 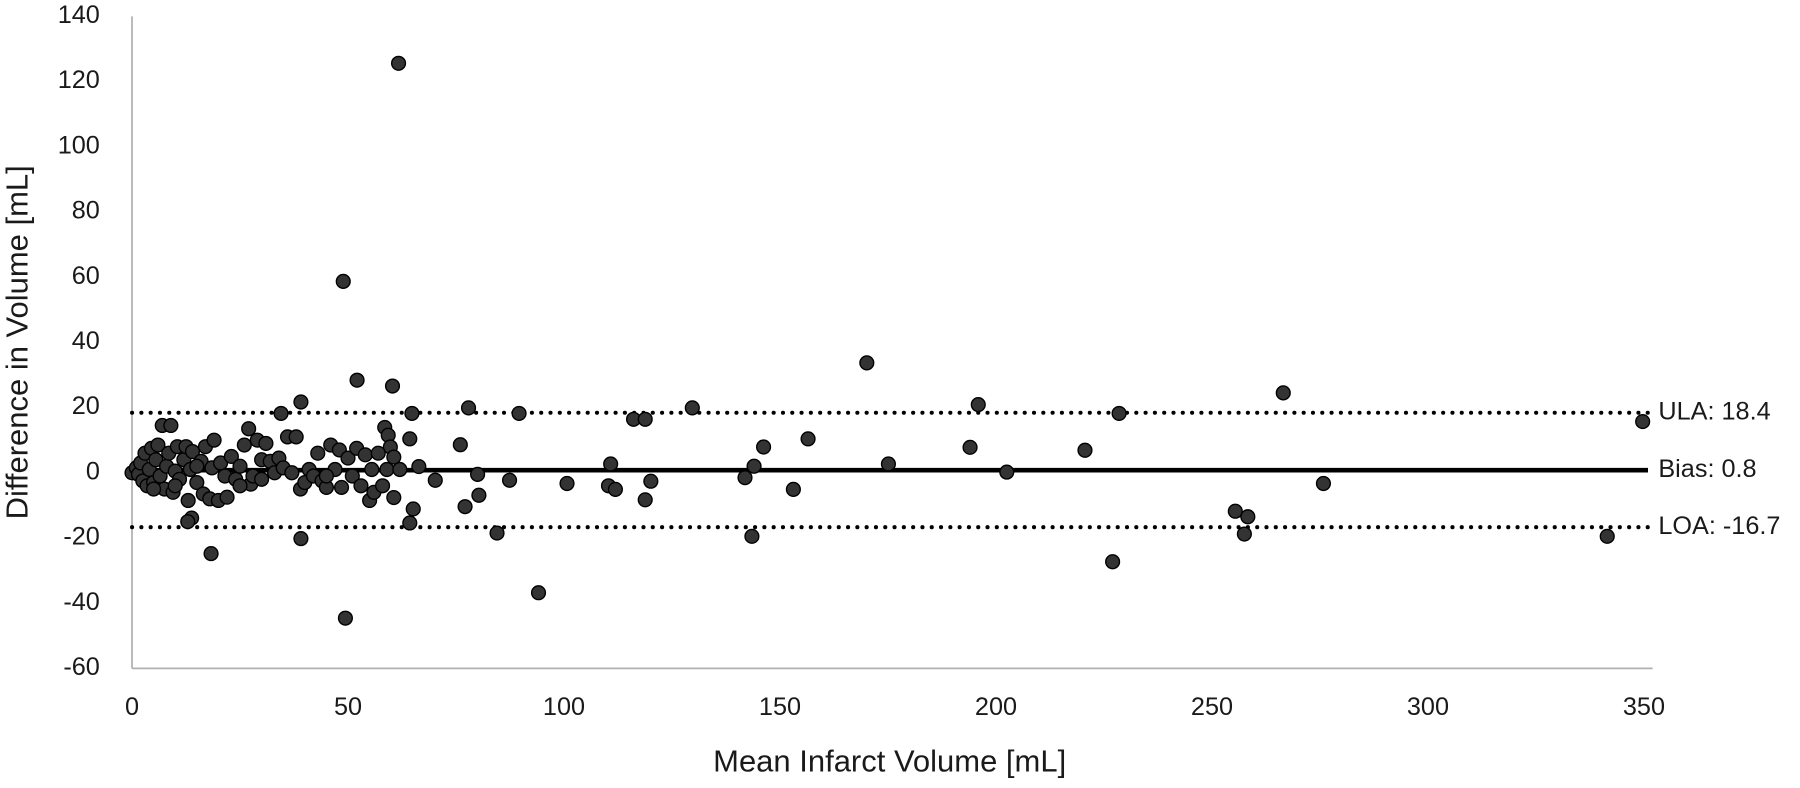 What do you see at coordinates (348, 707) in the screenshot?
I see `x-tick-label: 50` at bounding box center [348, 707].